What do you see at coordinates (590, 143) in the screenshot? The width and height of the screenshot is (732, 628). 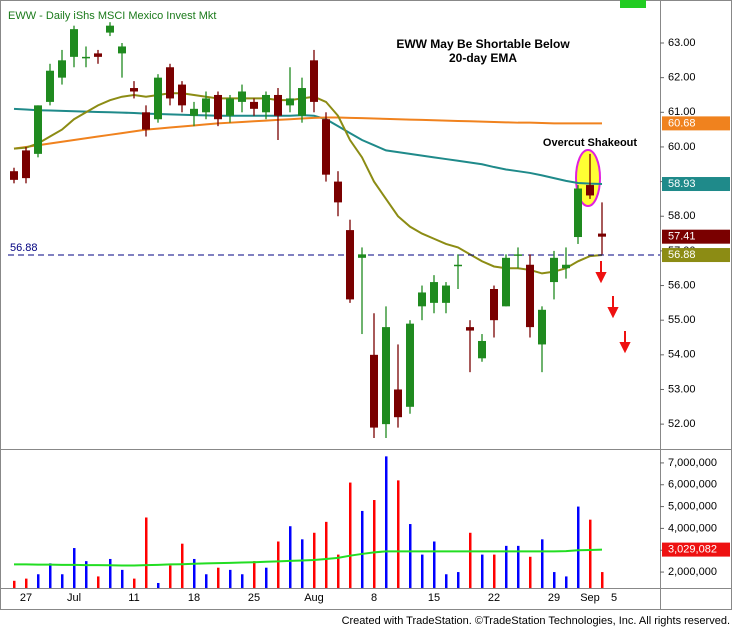 I see `annotation: Overcut Shakeout` at bounding box center [590, 143].